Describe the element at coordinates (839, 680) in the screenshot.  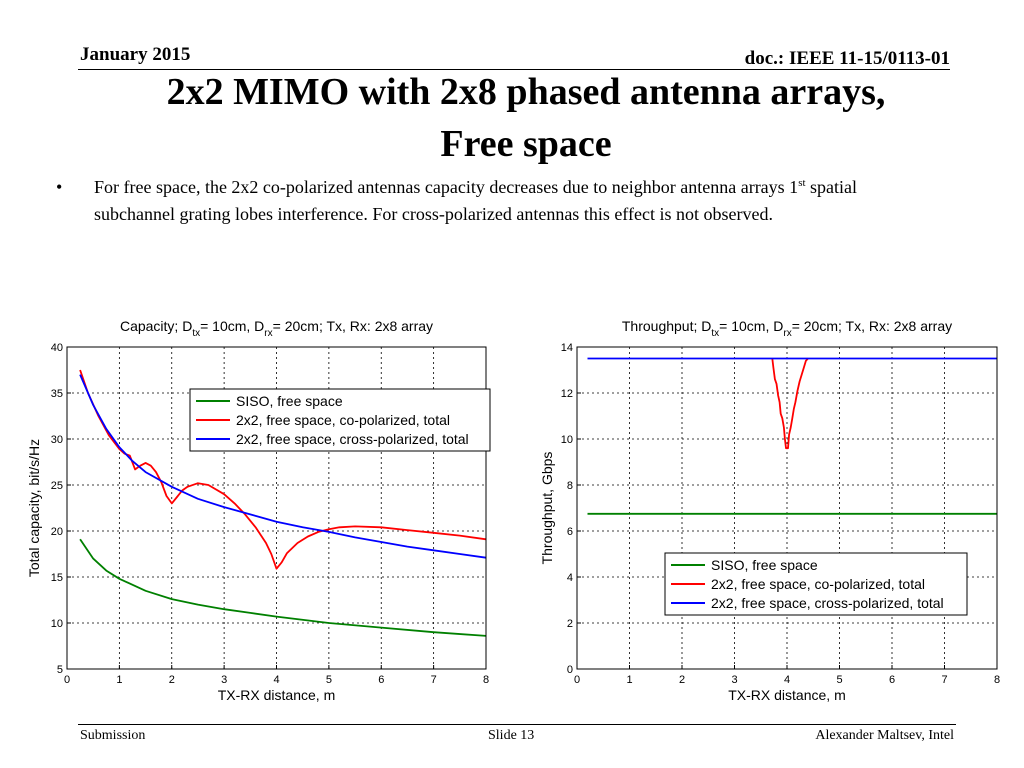
I see `chart2-xtick-label: 5` at that location.